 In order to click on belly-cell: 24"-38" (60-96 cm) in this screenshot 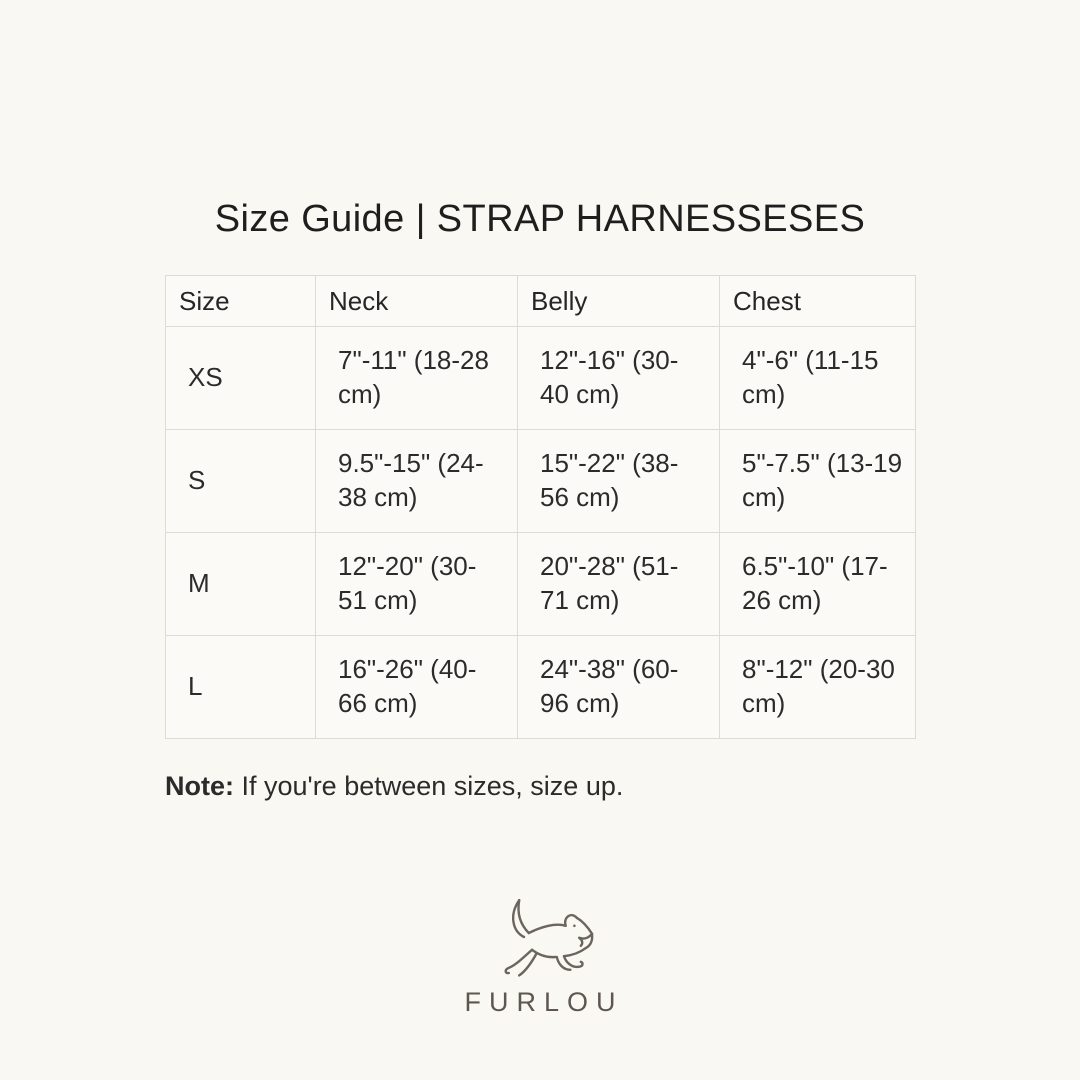, I will do `click(618, 687)`.